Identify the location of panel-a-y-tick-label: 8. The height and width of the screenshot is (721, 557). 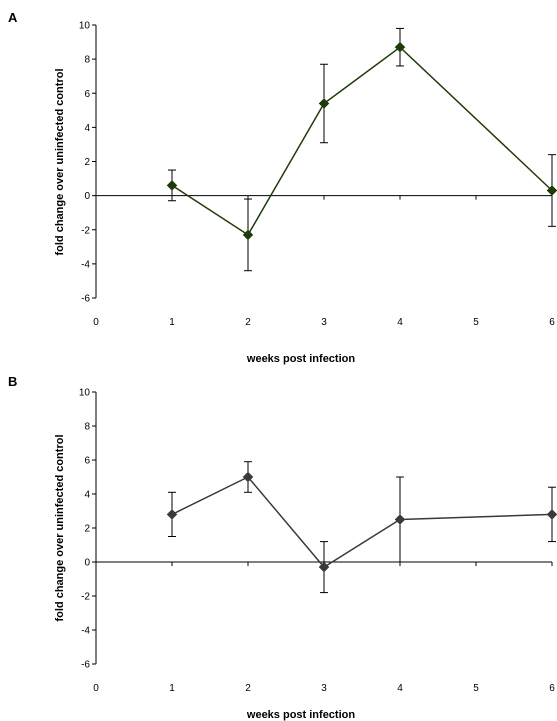
(87, 60).